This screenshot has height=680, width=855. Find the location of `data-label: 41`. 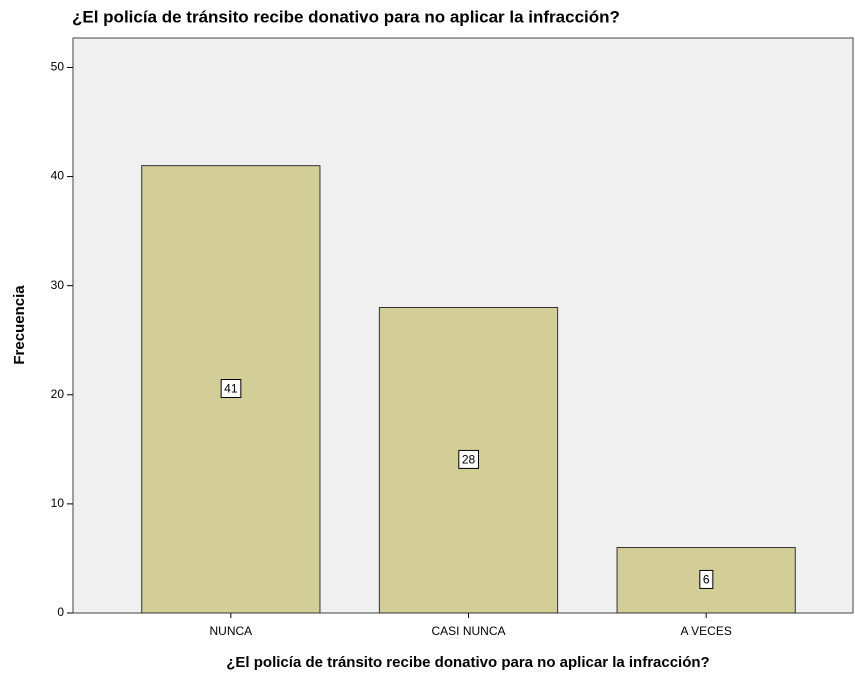

data-label: 41 is located at coordinates (231, 389).